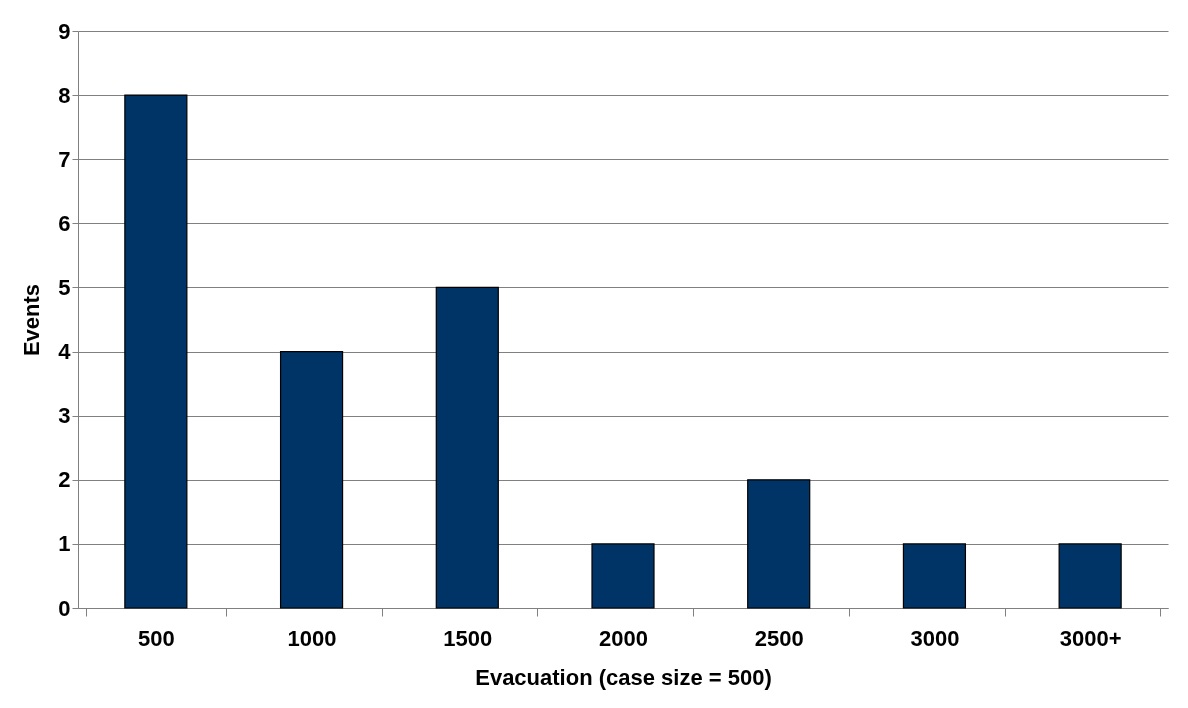 Image resolution: width=1188 pixels, height=708 pixels. What do you see at coordinates (64, 31) in the screenshot?
I see `y-tick-label: 9` at bounding box center [64, 31].